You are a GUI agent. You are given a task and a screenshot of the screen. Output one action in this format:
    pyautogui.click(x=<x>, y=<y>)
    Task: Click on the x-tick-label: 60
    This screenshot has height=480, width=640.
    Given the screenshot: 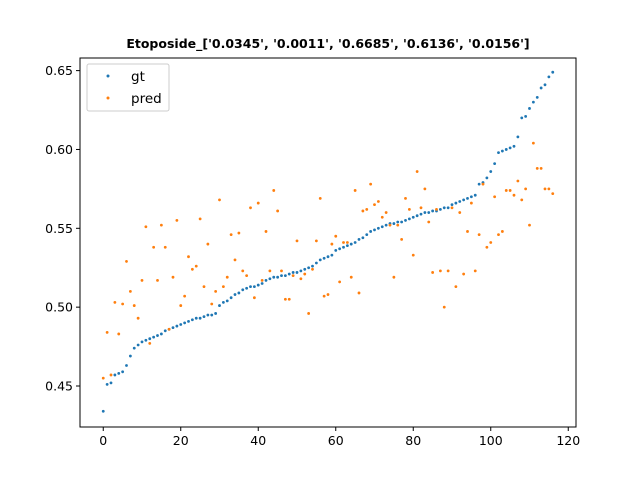 What is the action you would take?
    pyautogui.click(x=336, y=440)
    